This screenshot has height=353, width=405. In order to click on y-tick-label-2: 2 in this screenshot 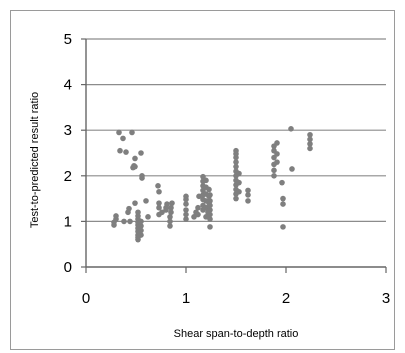, I will do `click(68, 176)`.